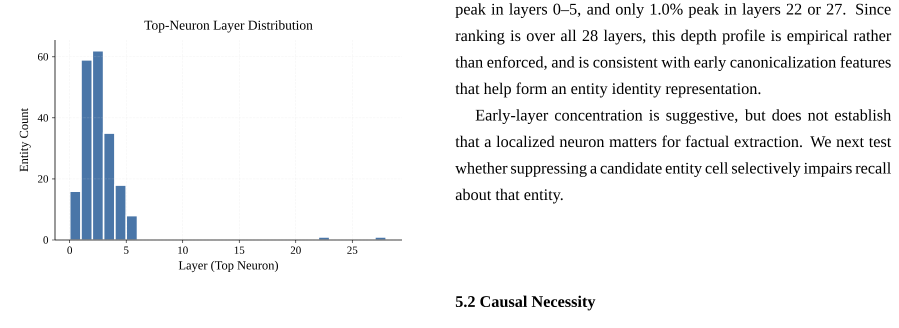  Describe the element at coordinates (45, 240) in the screenshot. I see `y-tick-label: 0` at that location.